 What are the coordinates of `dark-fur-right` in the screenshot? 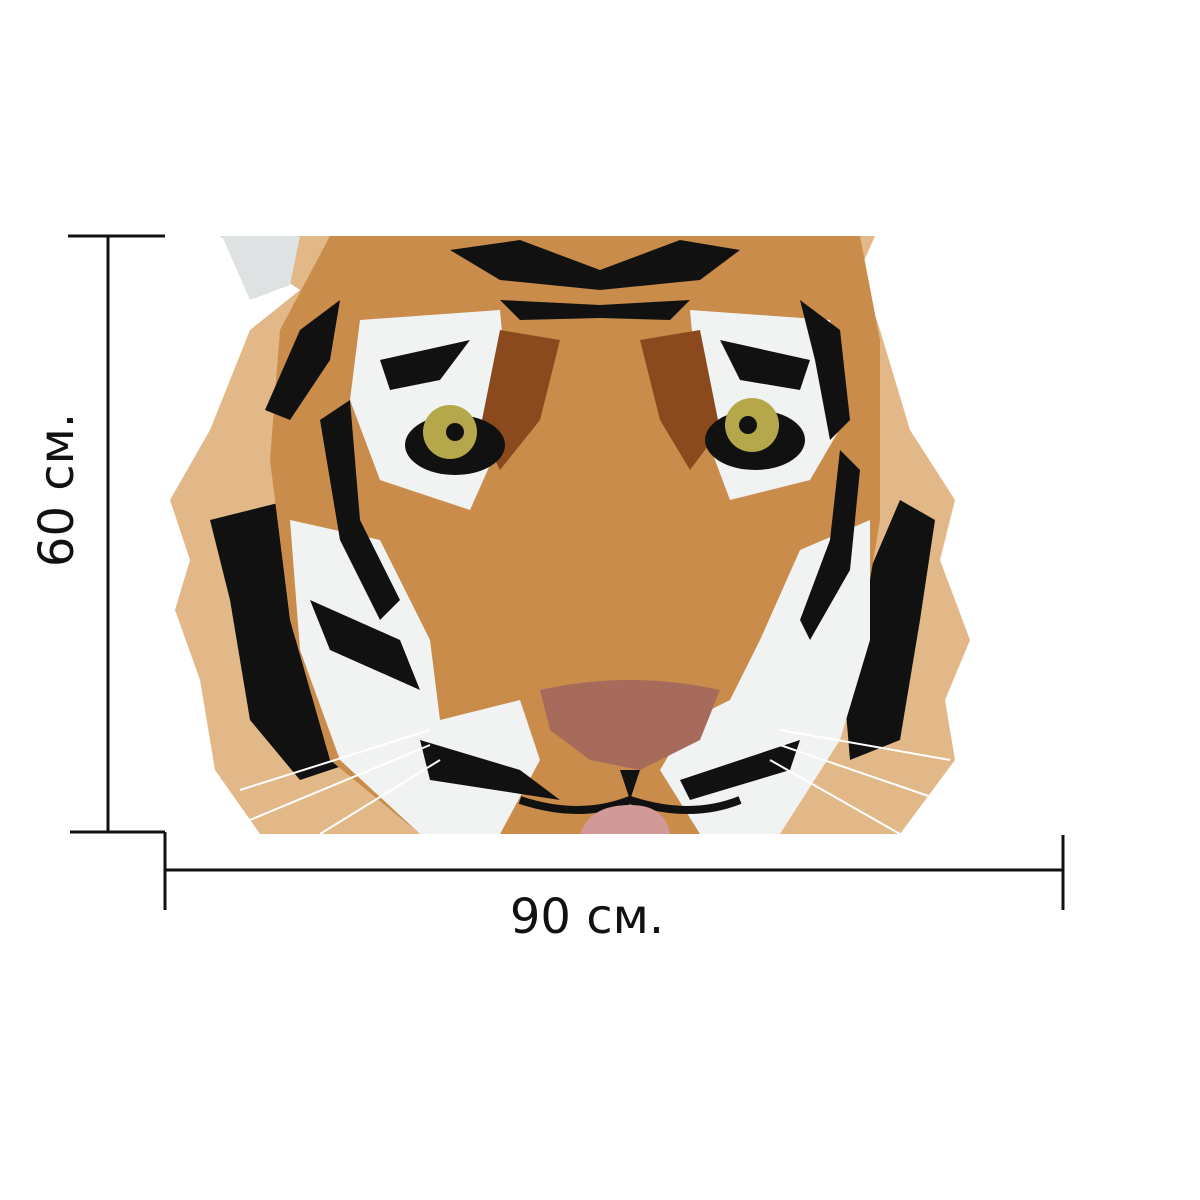 It's located at (887, 630).